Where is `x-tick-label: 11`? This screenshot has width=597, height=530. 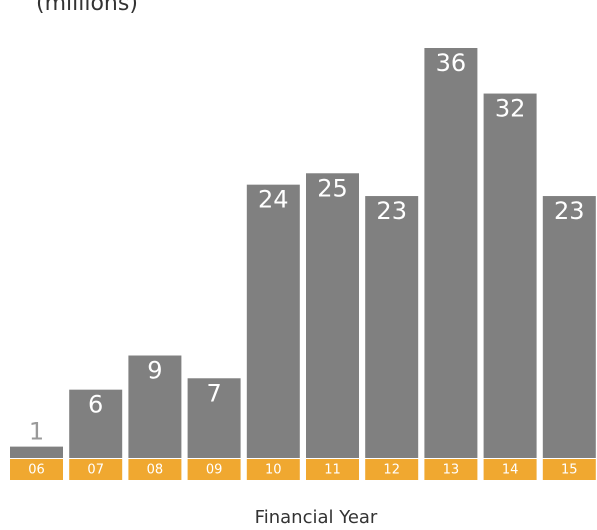
x-tick-label: 11 is located at coordinates (332, 470).